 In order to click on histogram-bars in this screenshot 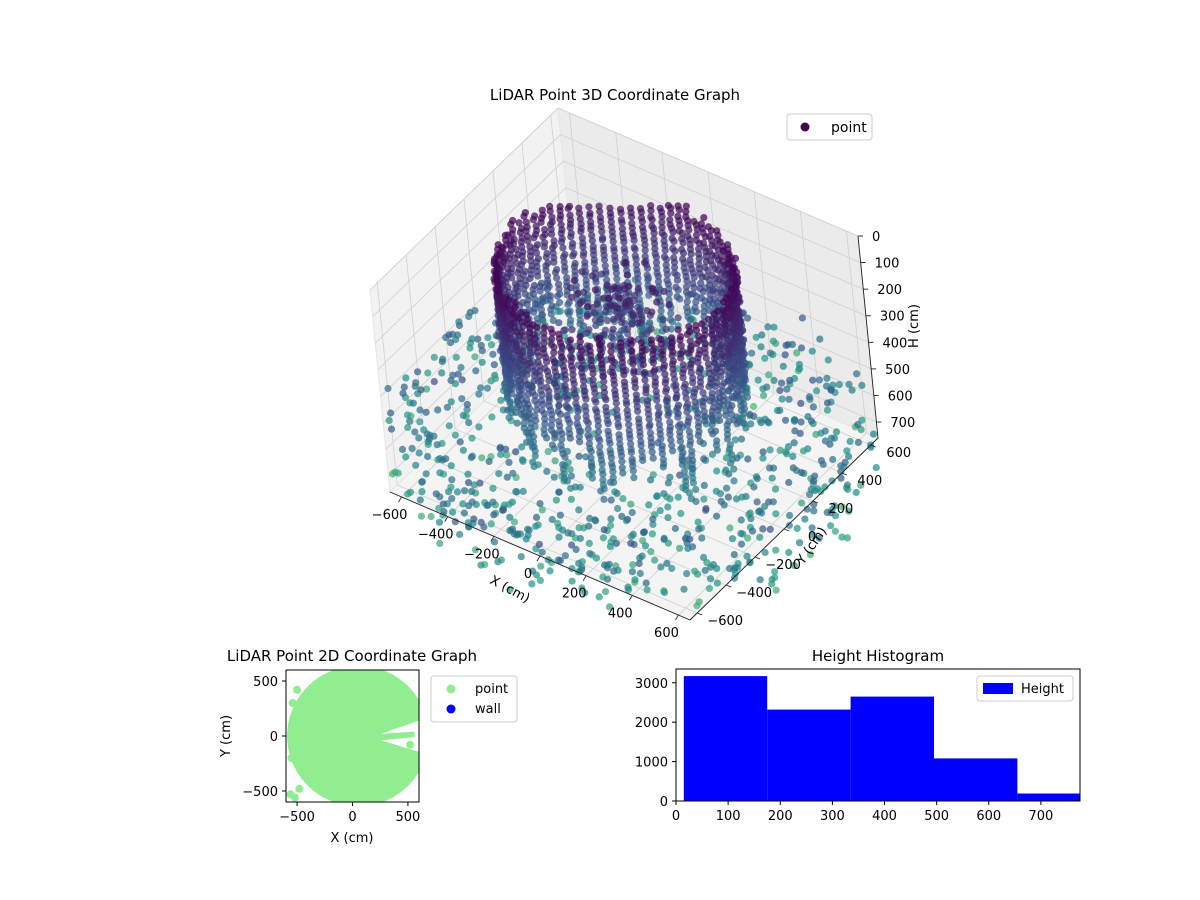, I will do `click(881, 738)`.